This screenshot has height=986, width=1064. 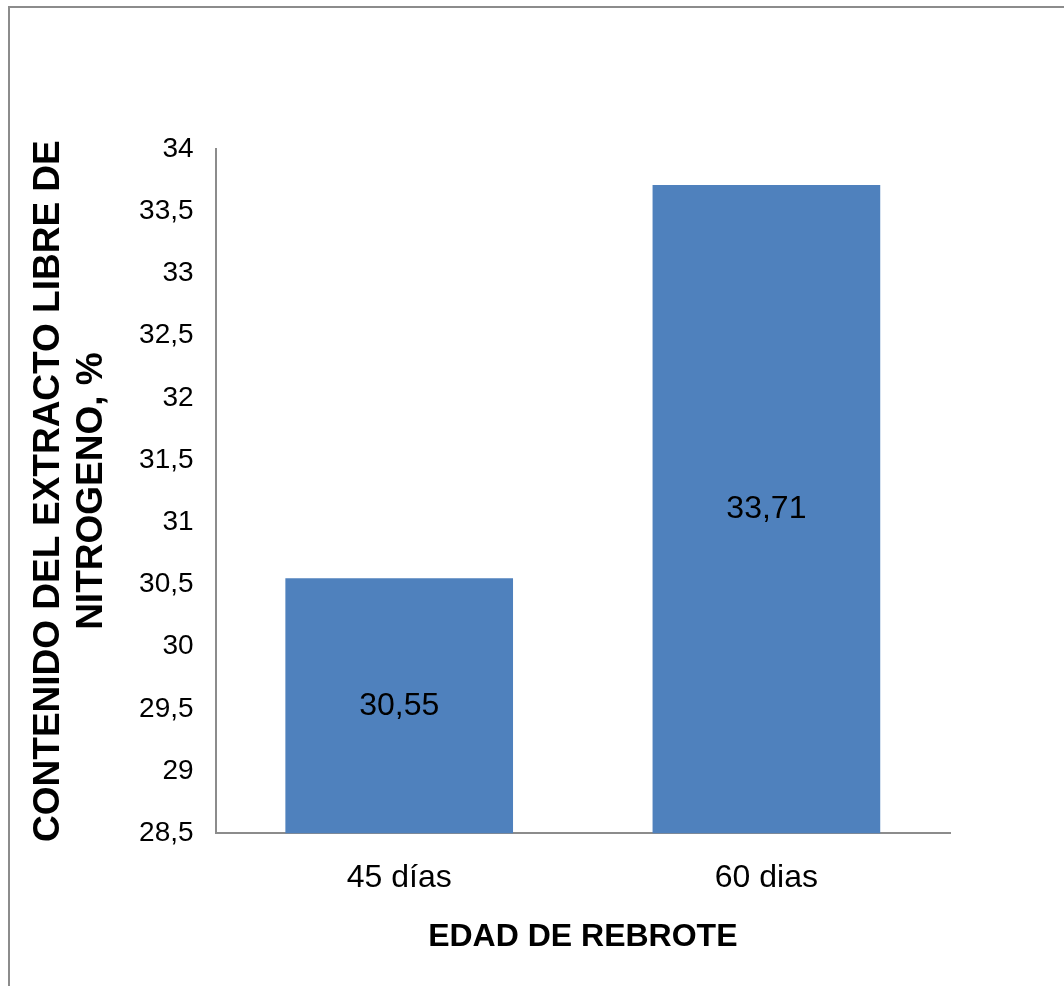 What do you see at coordinates (166, 458) in the screenshot?
I see `y-tick-label: 31,5` at bounding box center [166, 458].